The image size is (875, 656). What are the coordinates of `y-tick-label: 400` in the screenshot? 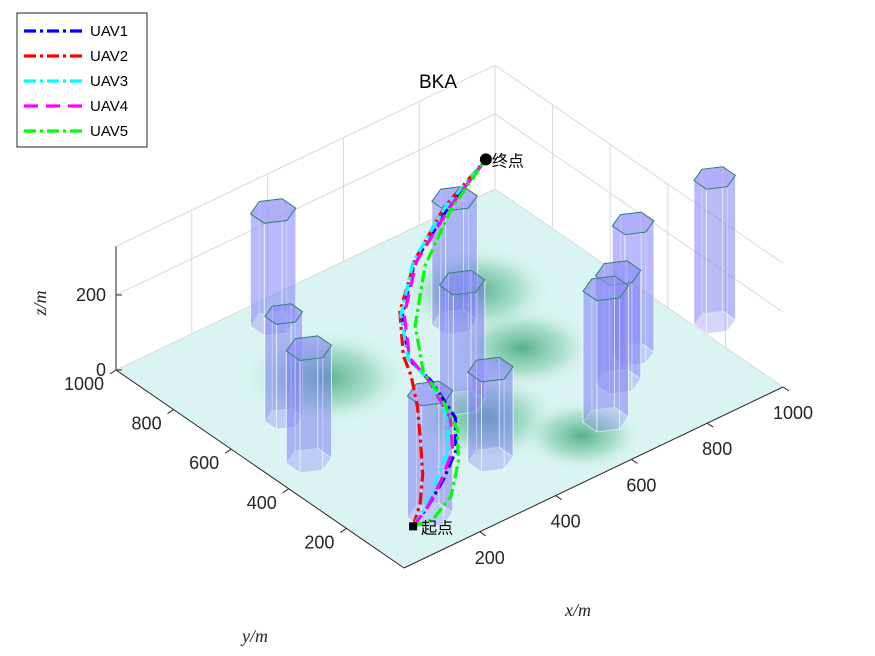 It's located at (262, 503).